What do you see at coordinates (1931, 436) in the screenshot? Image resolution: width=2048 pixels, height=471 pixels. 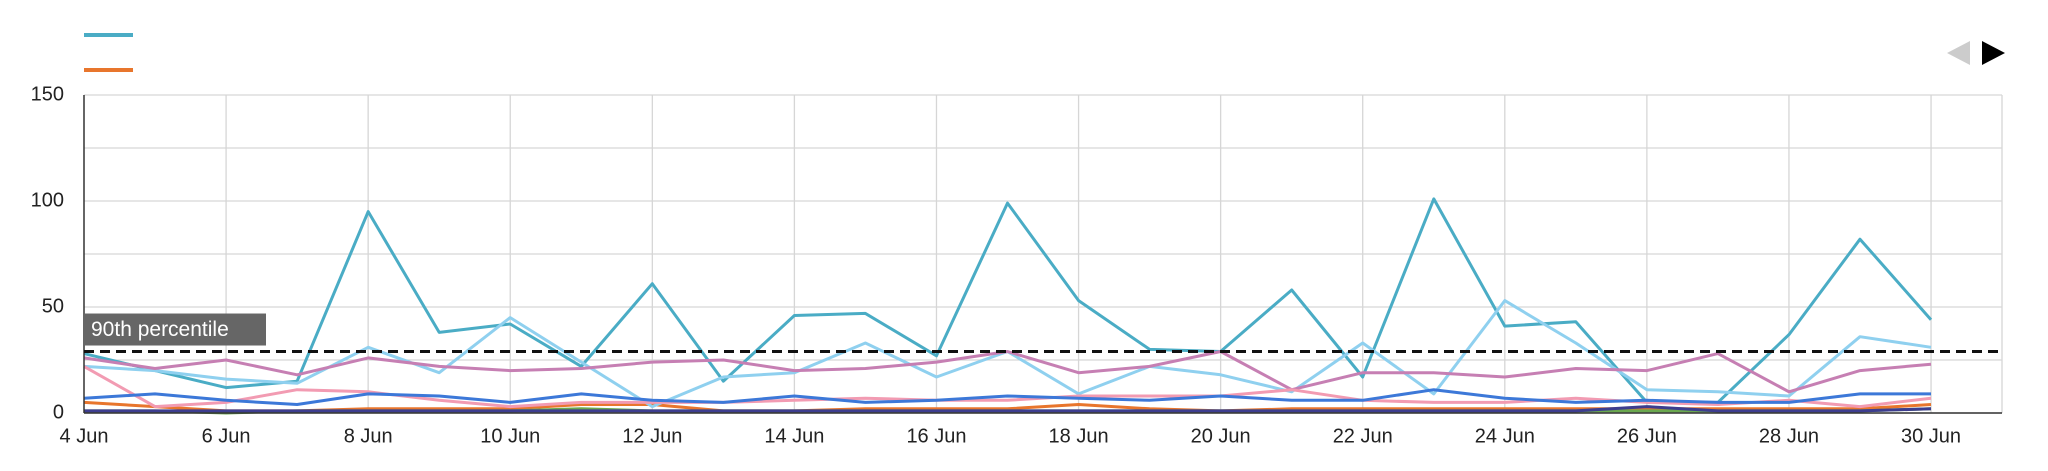 I see `x-tick-label: 30 Jun` at bounding box center [1931, 436].